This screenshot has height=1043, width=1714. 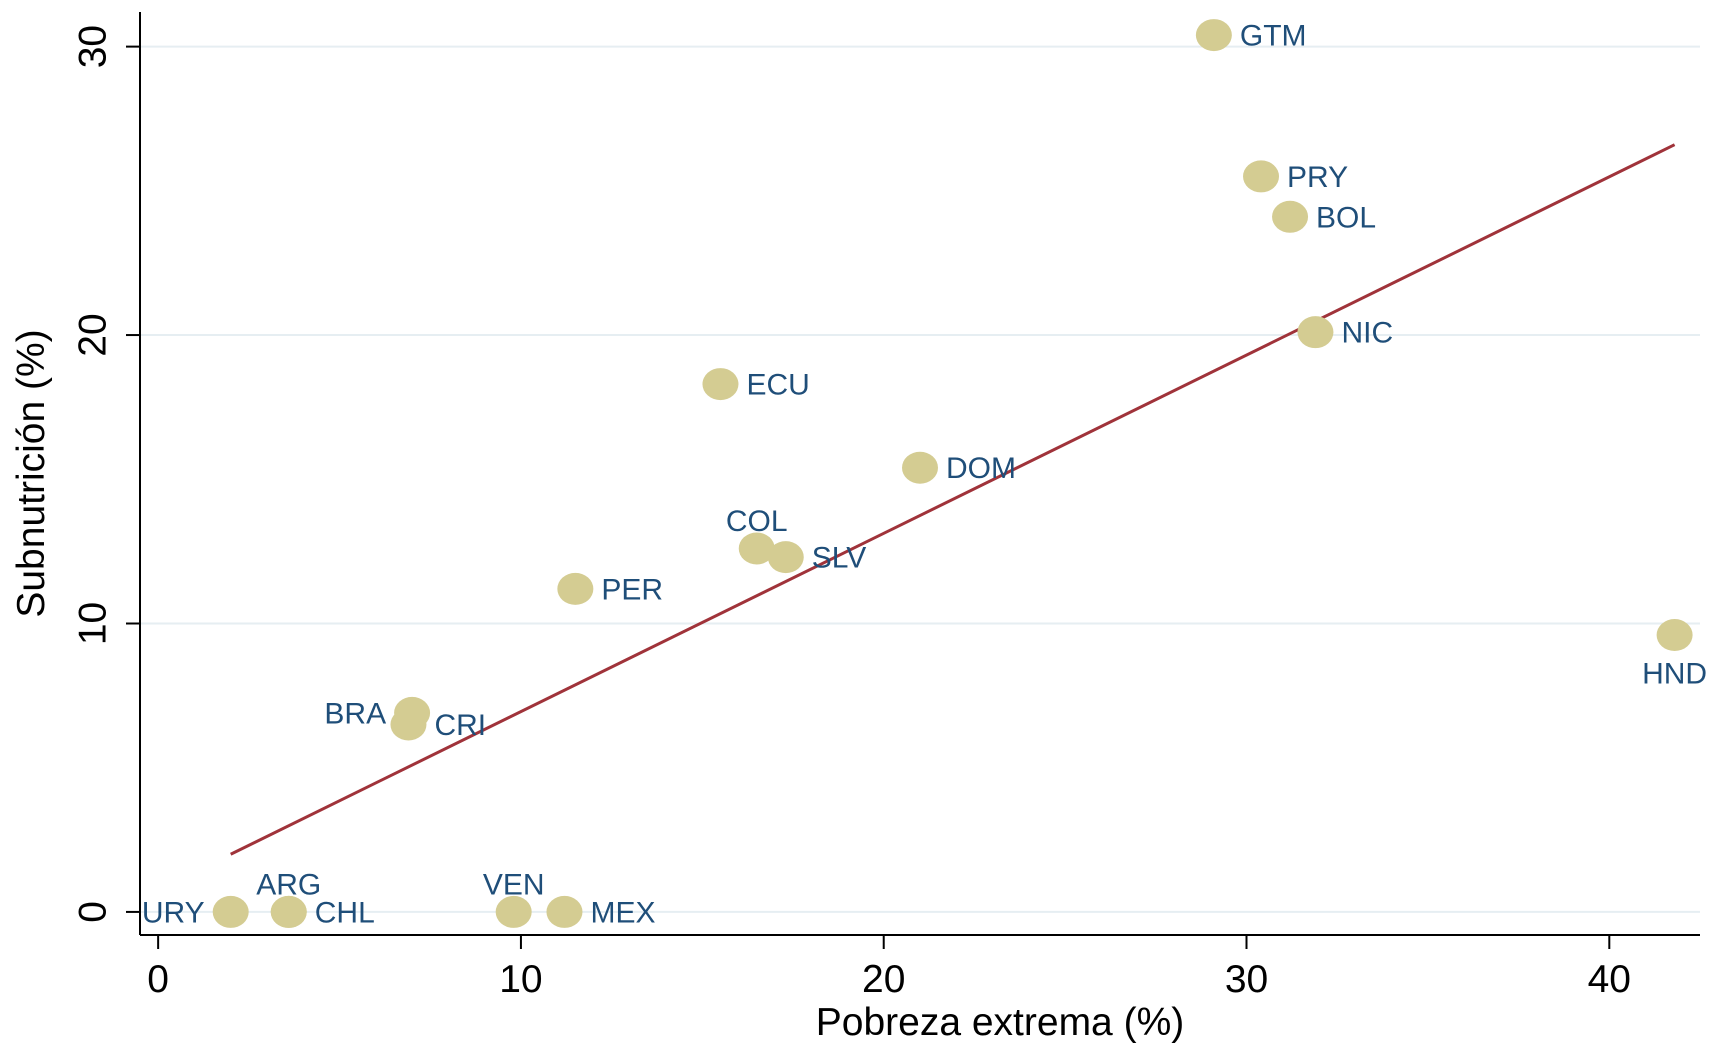 I want to click on point-label-cri: CRI, so click(x=460, y=725).